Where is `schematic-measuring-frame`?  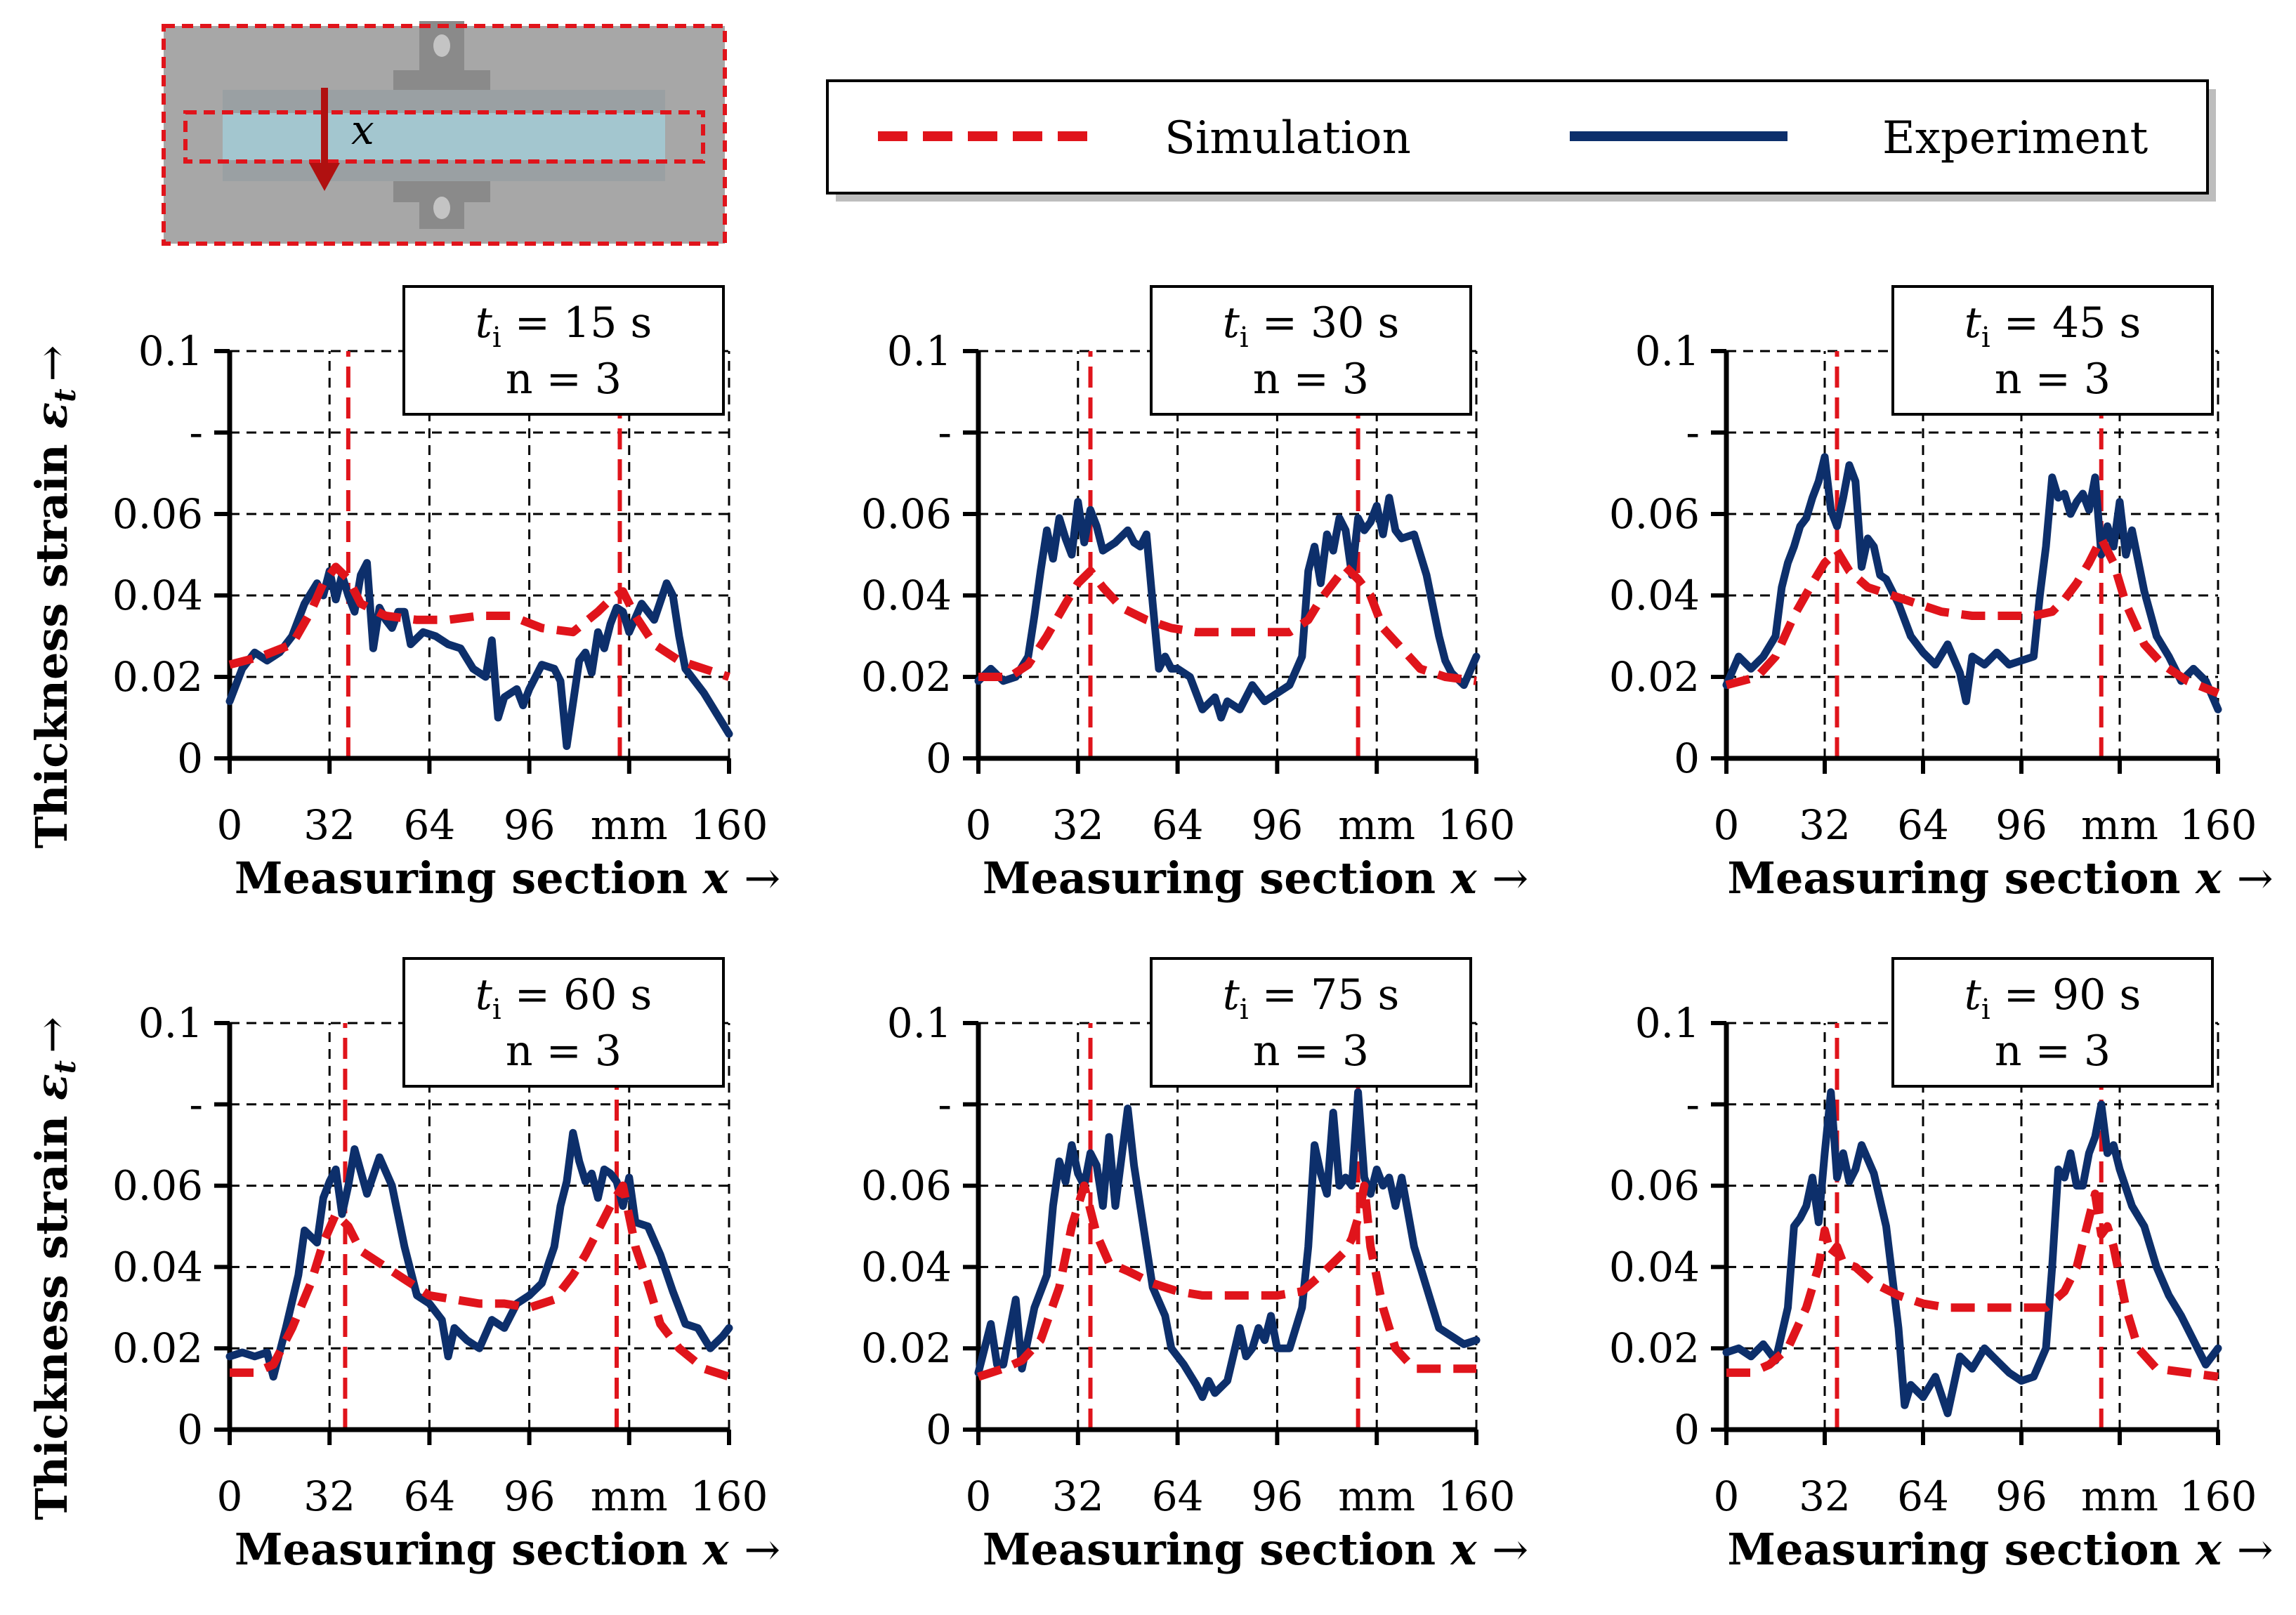
schematic-measuring-frame is located at coordinates (444, 137).